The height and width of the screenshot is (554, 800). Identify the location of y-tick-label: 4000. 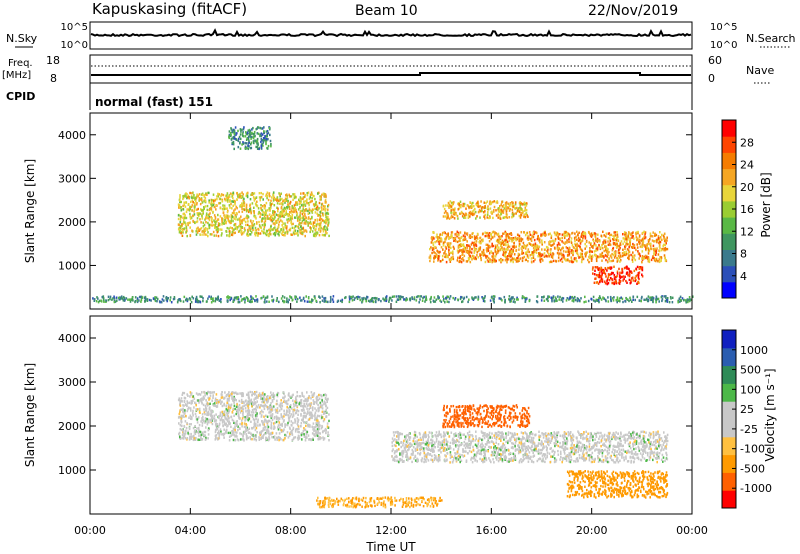
(72, 135).